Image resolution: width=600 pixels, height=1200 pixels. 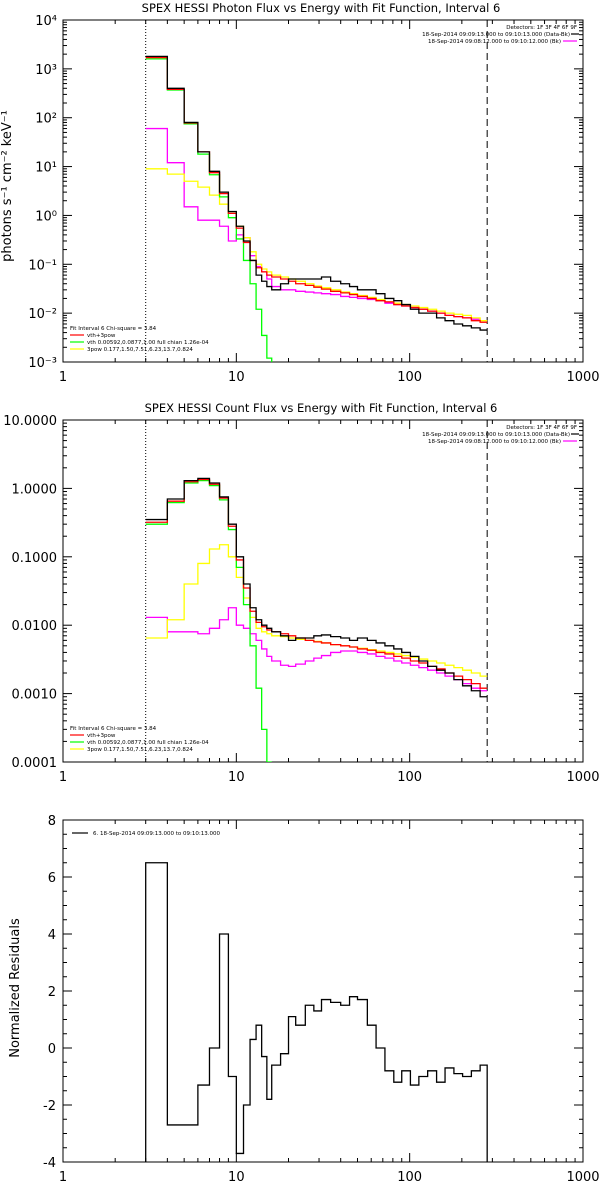 What do you see at coordinates (52, 1049) in the screenshot?
I see `y-tick-label: 0` at bounding box center [52, 1049].